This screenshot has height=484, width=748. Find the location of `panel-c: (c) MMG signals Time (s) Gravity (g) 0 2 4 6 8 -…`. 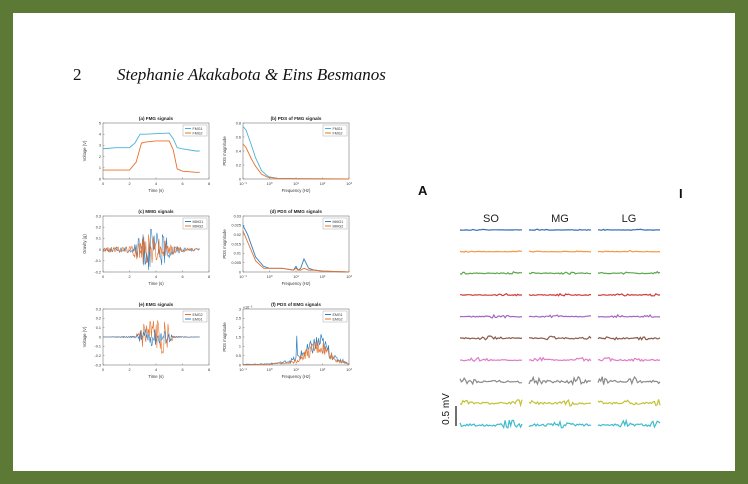

panel-c: (c) MMG signals Time (s) Gravity (g) 0 2 4 6 8 -… is located at coordinates (146, 247).